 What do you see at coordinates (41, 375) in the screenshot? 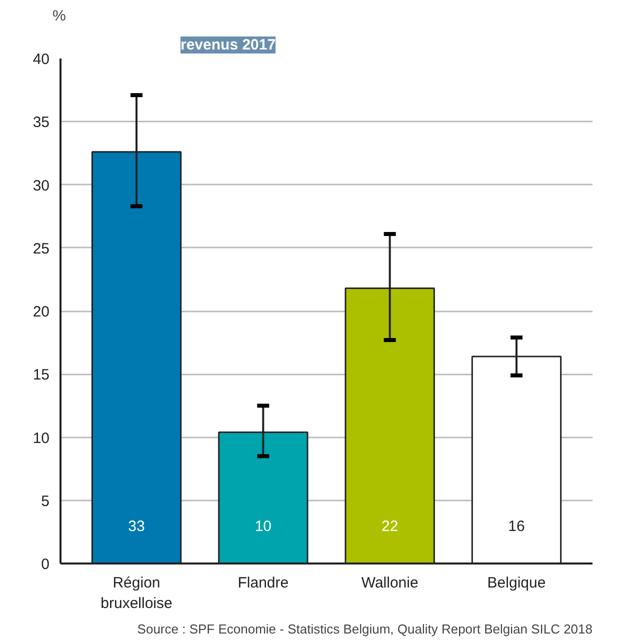
I see `y-tick-label: 15` at bounding box center [41, 375].